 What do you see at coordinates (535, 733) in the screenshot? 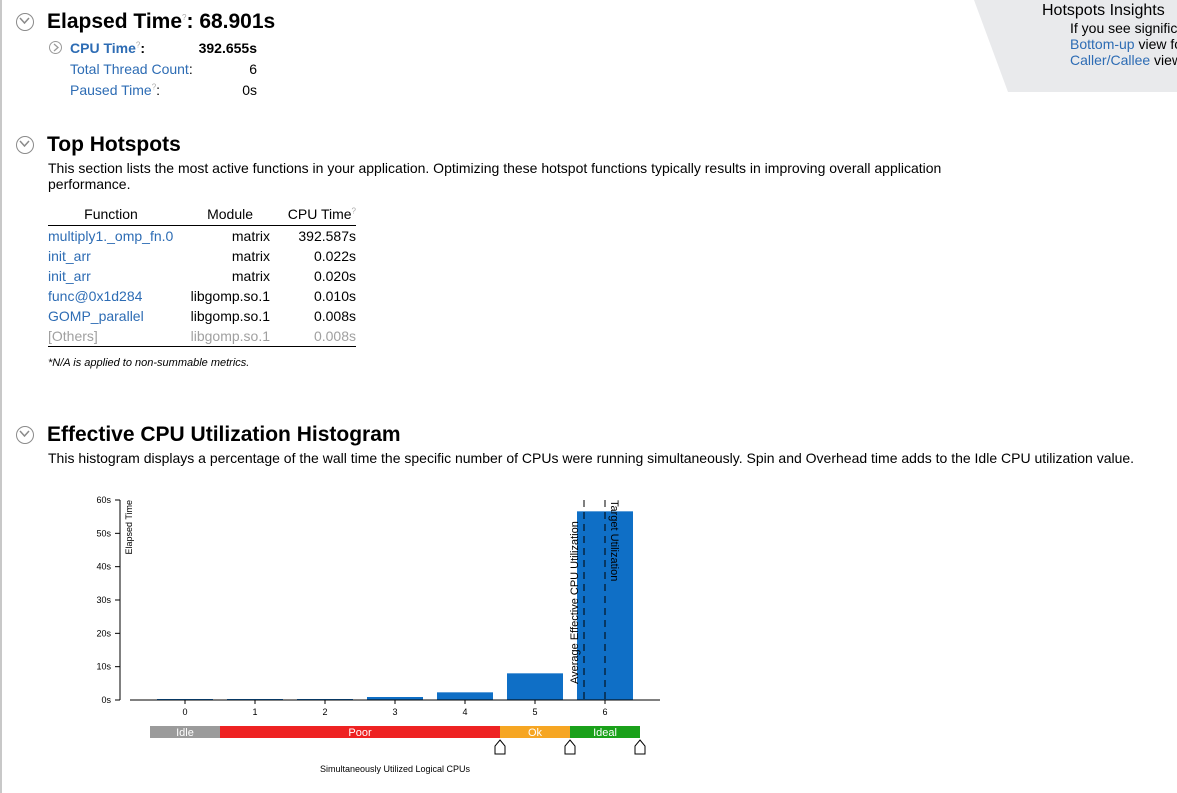
I see `zone-label: Ok` at bounding box center [535, 733].